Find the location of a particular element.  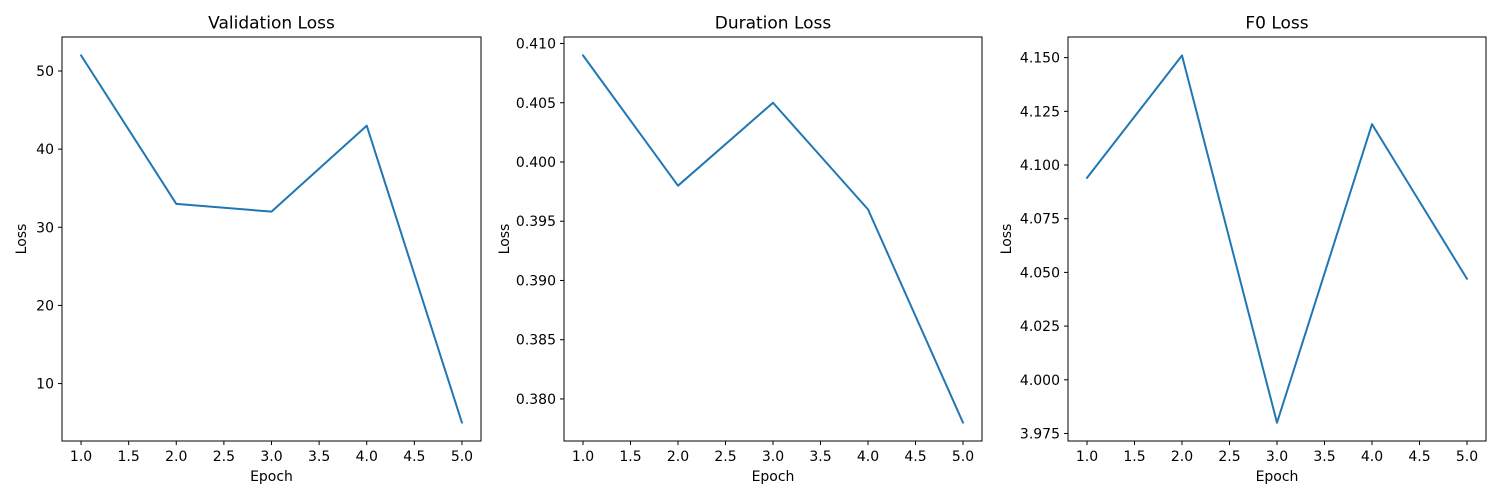

y-tick-label: 4.125 is located at coordinates (1040, 112).